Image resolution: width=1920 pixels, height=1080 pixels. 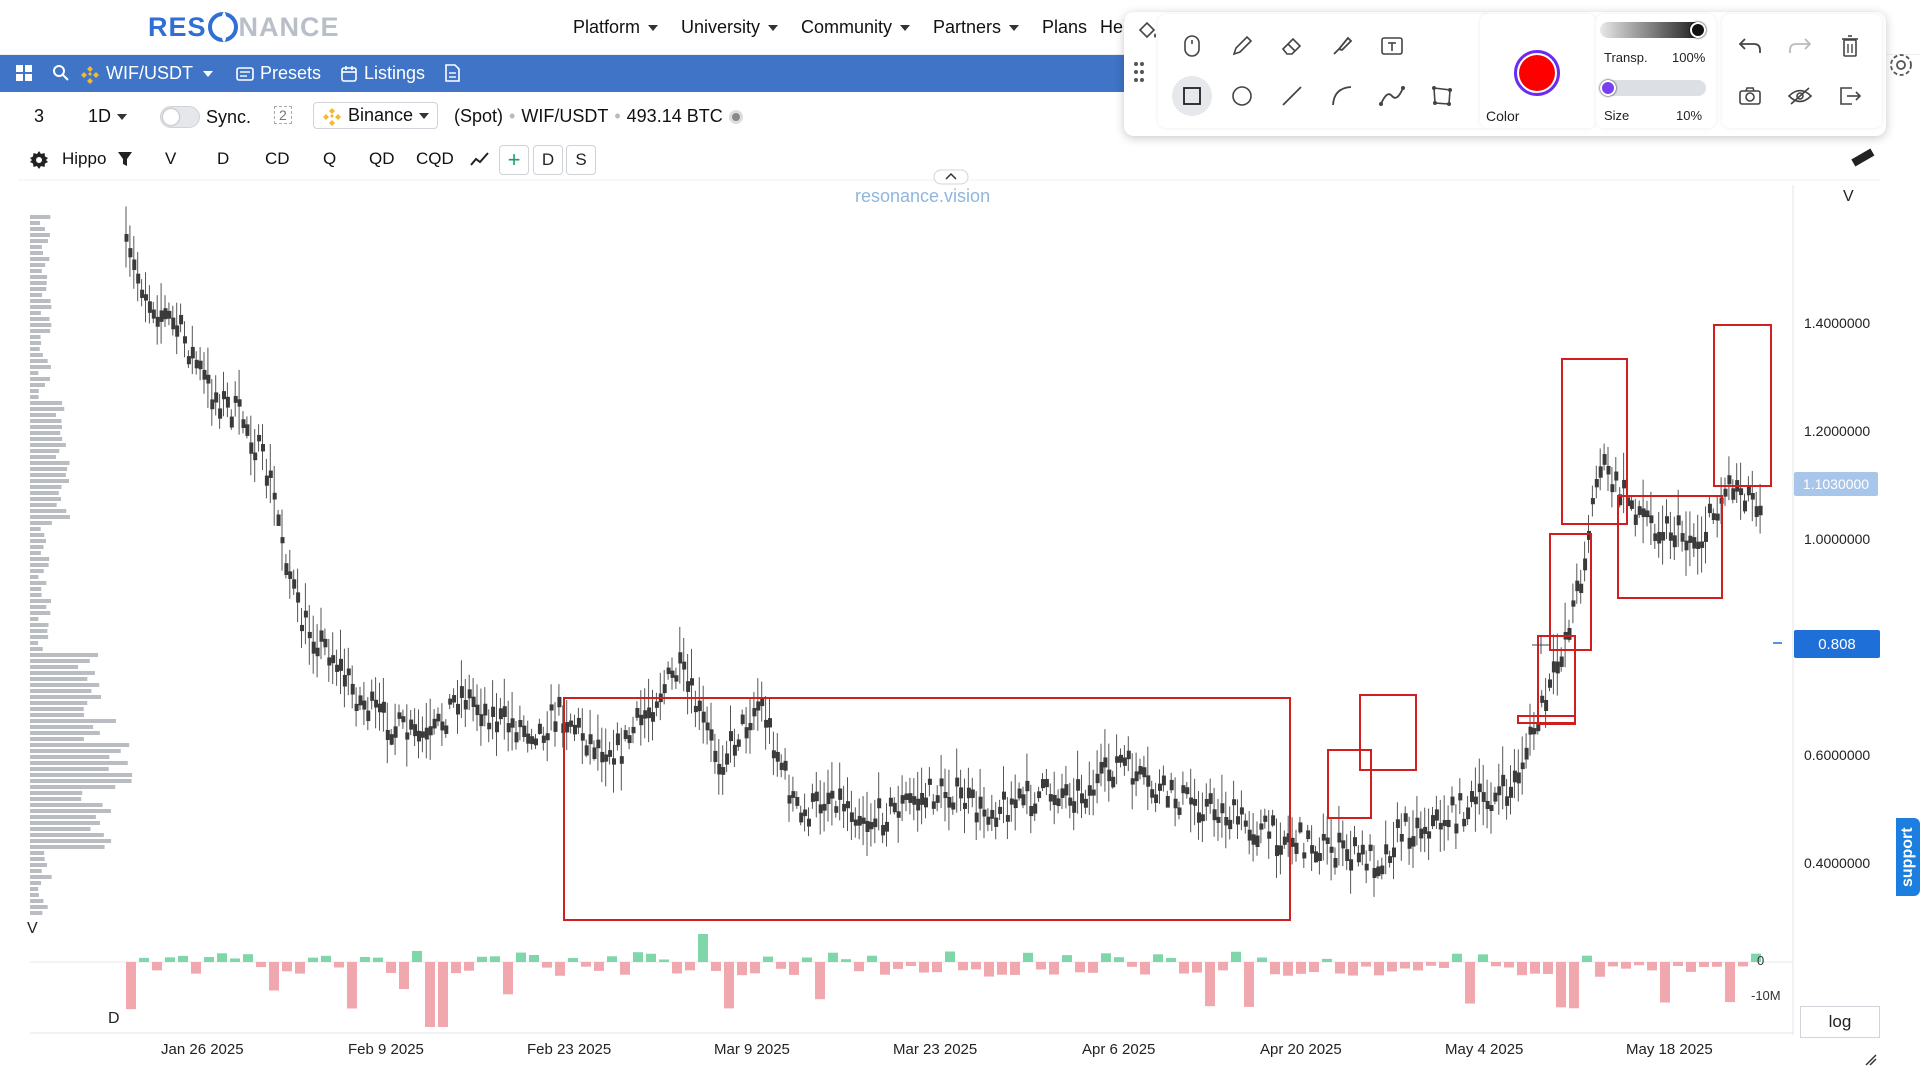 I want to click on color-picker-button, so click(x=1537, y=73).